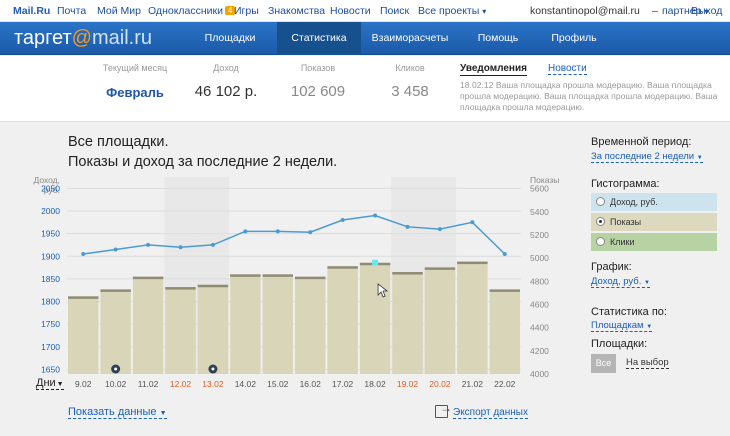 This screenshot has height=436, width=730. What do you see at coordinates (539, 374) in the screenshot?
I see `y-tick-right: 4000` at bounding box center [539, 374].